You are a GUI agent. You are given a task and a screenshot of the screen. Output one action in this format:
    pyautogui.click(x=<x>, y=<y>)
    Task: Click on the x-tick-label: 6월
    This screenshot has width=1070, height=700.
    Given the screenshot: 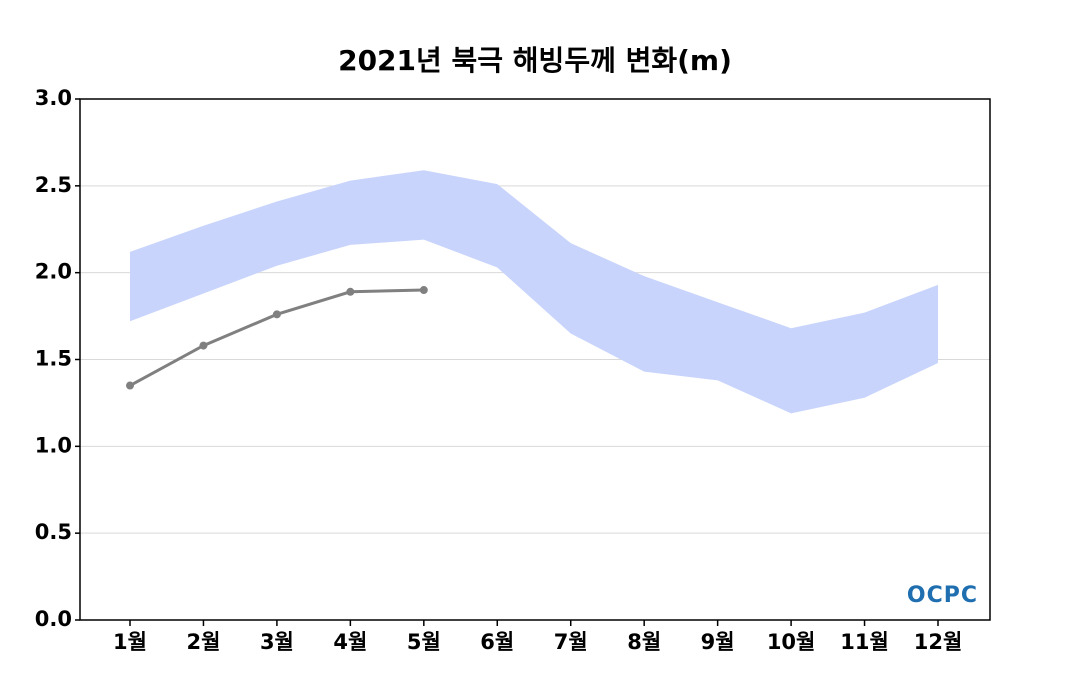 What is the action you would take?
    pyautogui.click(x=497, y=642)
    